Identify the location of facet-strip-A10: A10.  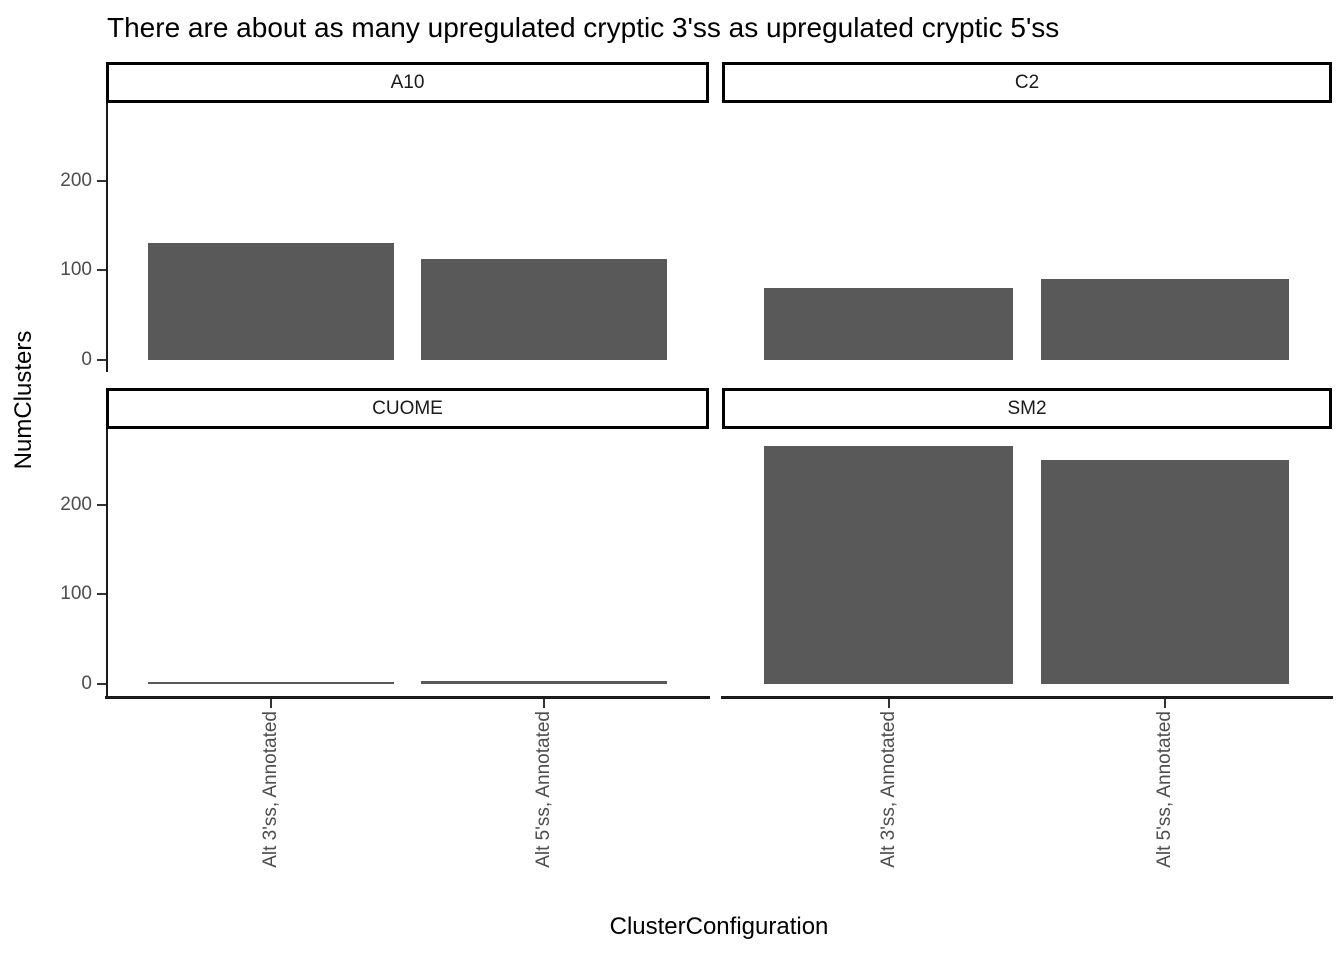
(407, 82).